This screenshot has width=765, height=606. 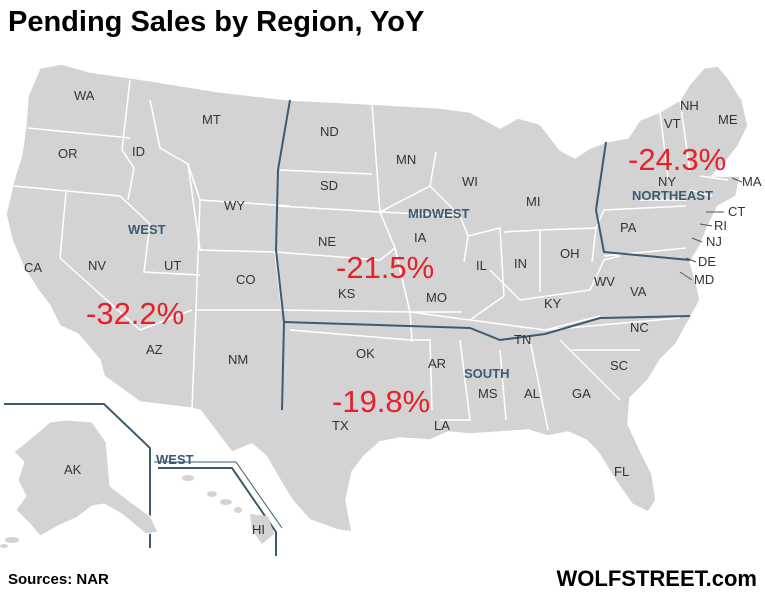 I want to click on alaska-islands, so click(x=9, y=542).